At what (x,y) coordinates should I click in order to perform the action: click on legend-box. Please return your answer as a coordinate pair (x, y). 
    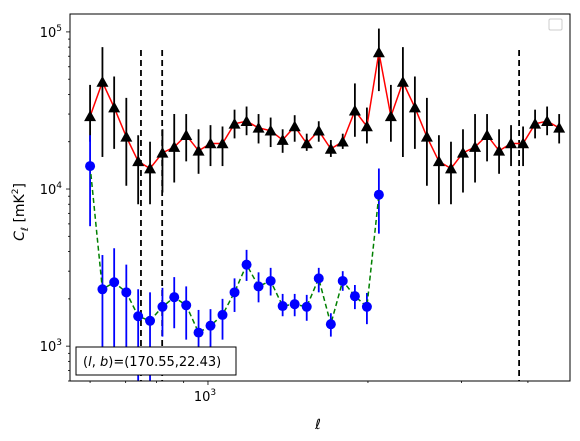
    Looking at the image, I should click on (555, 24).